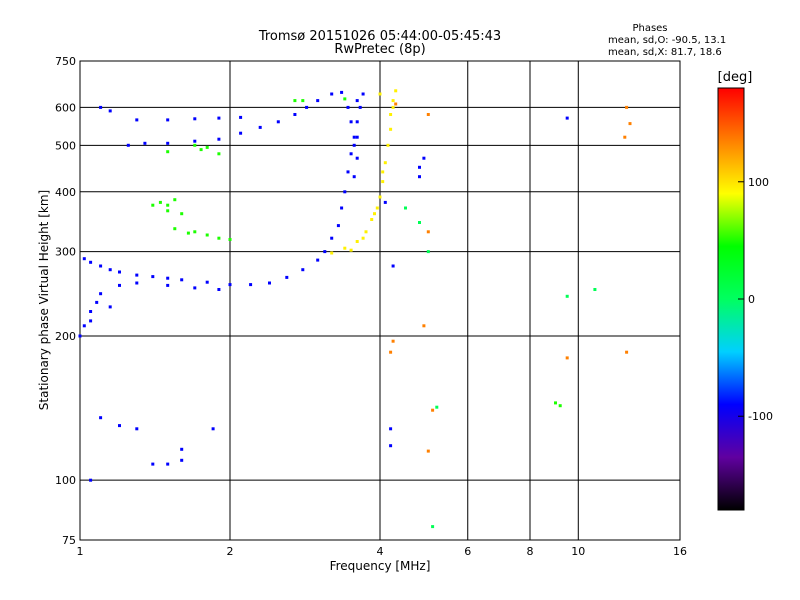 The height and width of the screenshot is (600, 800). I want to click on y-tick-label: 75, so click(69, 540).